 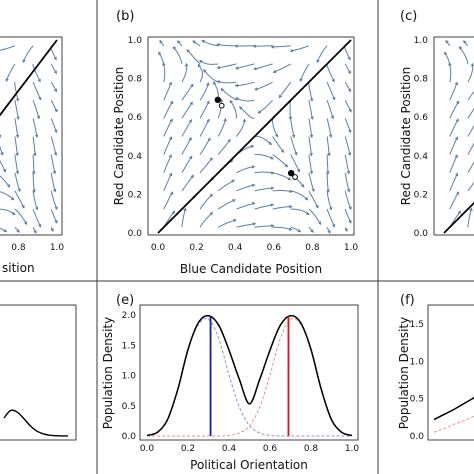 I want to click on fixed-point, so click(x=218, y=100).